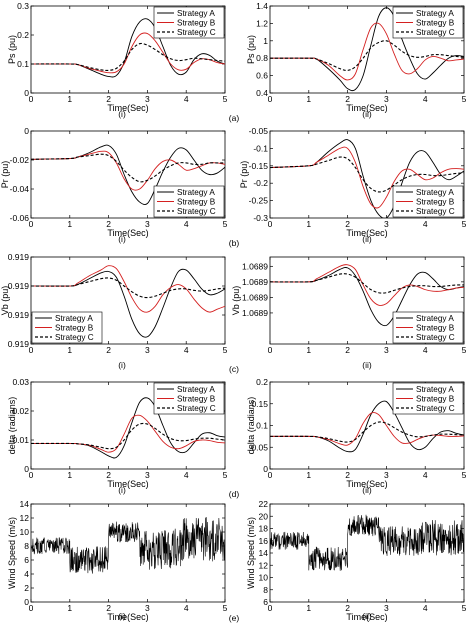 The image size is (474, 625). I want to click on y-tick-label: 0.8, so click(262, 58).